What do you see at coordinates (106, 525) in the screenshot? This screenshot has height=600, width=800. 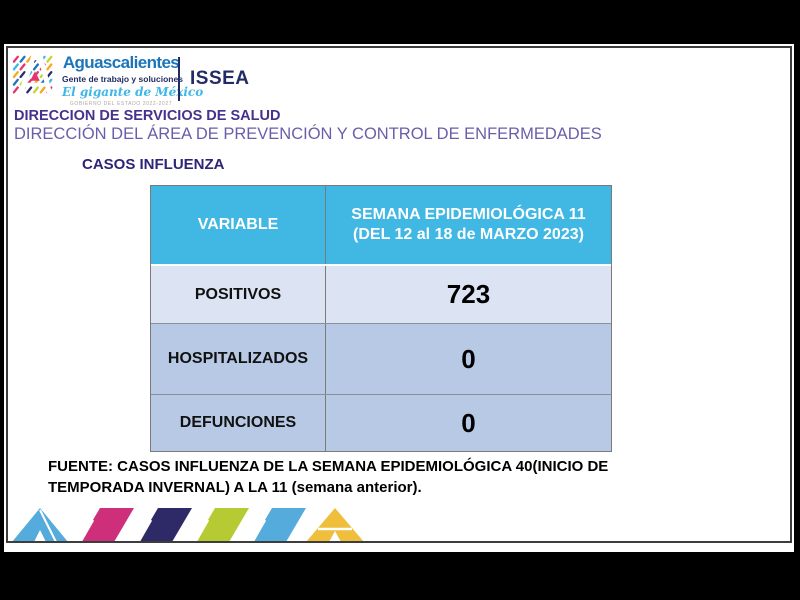 I see `deco-parallelogram-magenta` at bounding box center [106, 525].